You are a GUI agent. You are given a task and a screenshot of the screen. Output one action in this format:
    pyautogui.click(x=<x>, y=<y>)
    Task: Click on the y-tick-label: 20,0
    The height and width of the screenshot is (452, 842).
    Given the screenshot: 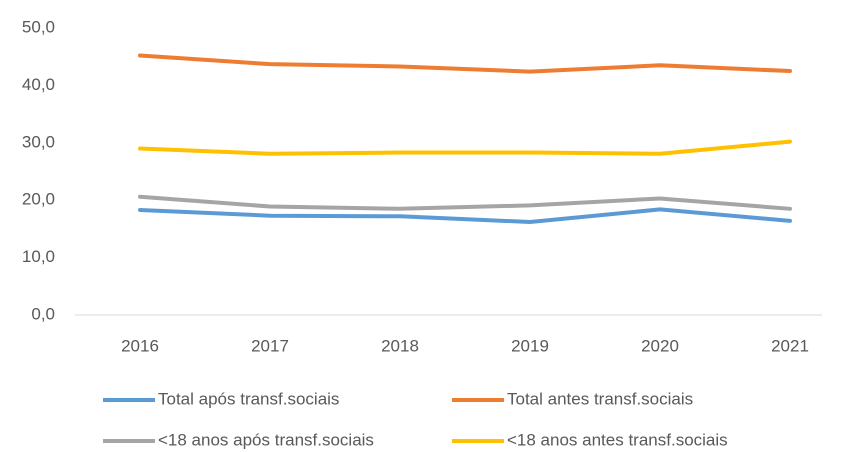 What is the action you would take?
    pyautogui.click(x=38, y=199)
    